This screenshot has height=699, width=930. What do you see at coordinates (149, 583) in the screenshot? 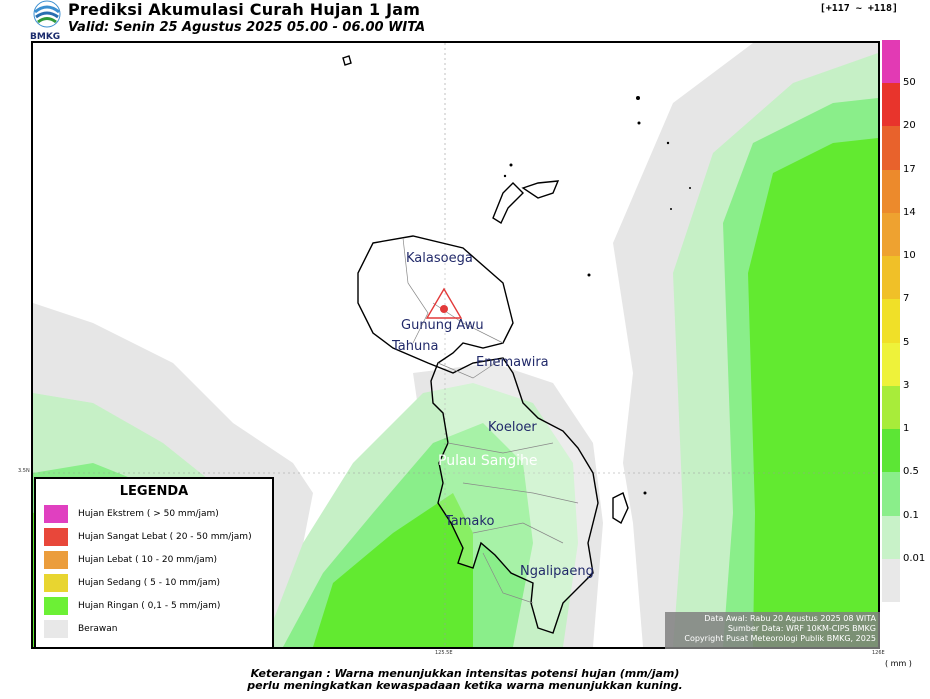
I see `legend-label: Hujan Sedang ( 5 - 10 mm/jam)` at bounding box center [149, 583].